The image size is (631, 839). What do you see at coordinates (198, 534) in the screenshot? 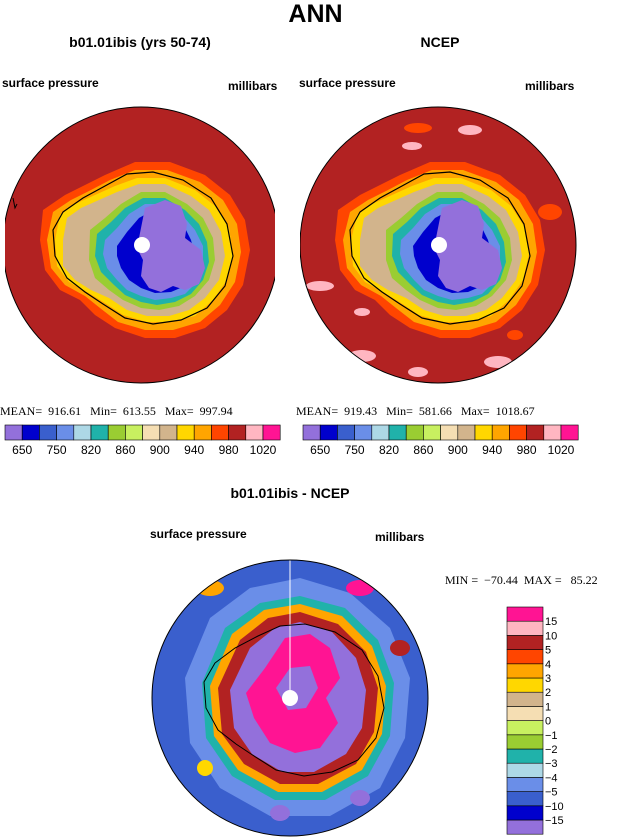
I see `diff-variable-label: surface pressure` at bounding box center [198, 534].